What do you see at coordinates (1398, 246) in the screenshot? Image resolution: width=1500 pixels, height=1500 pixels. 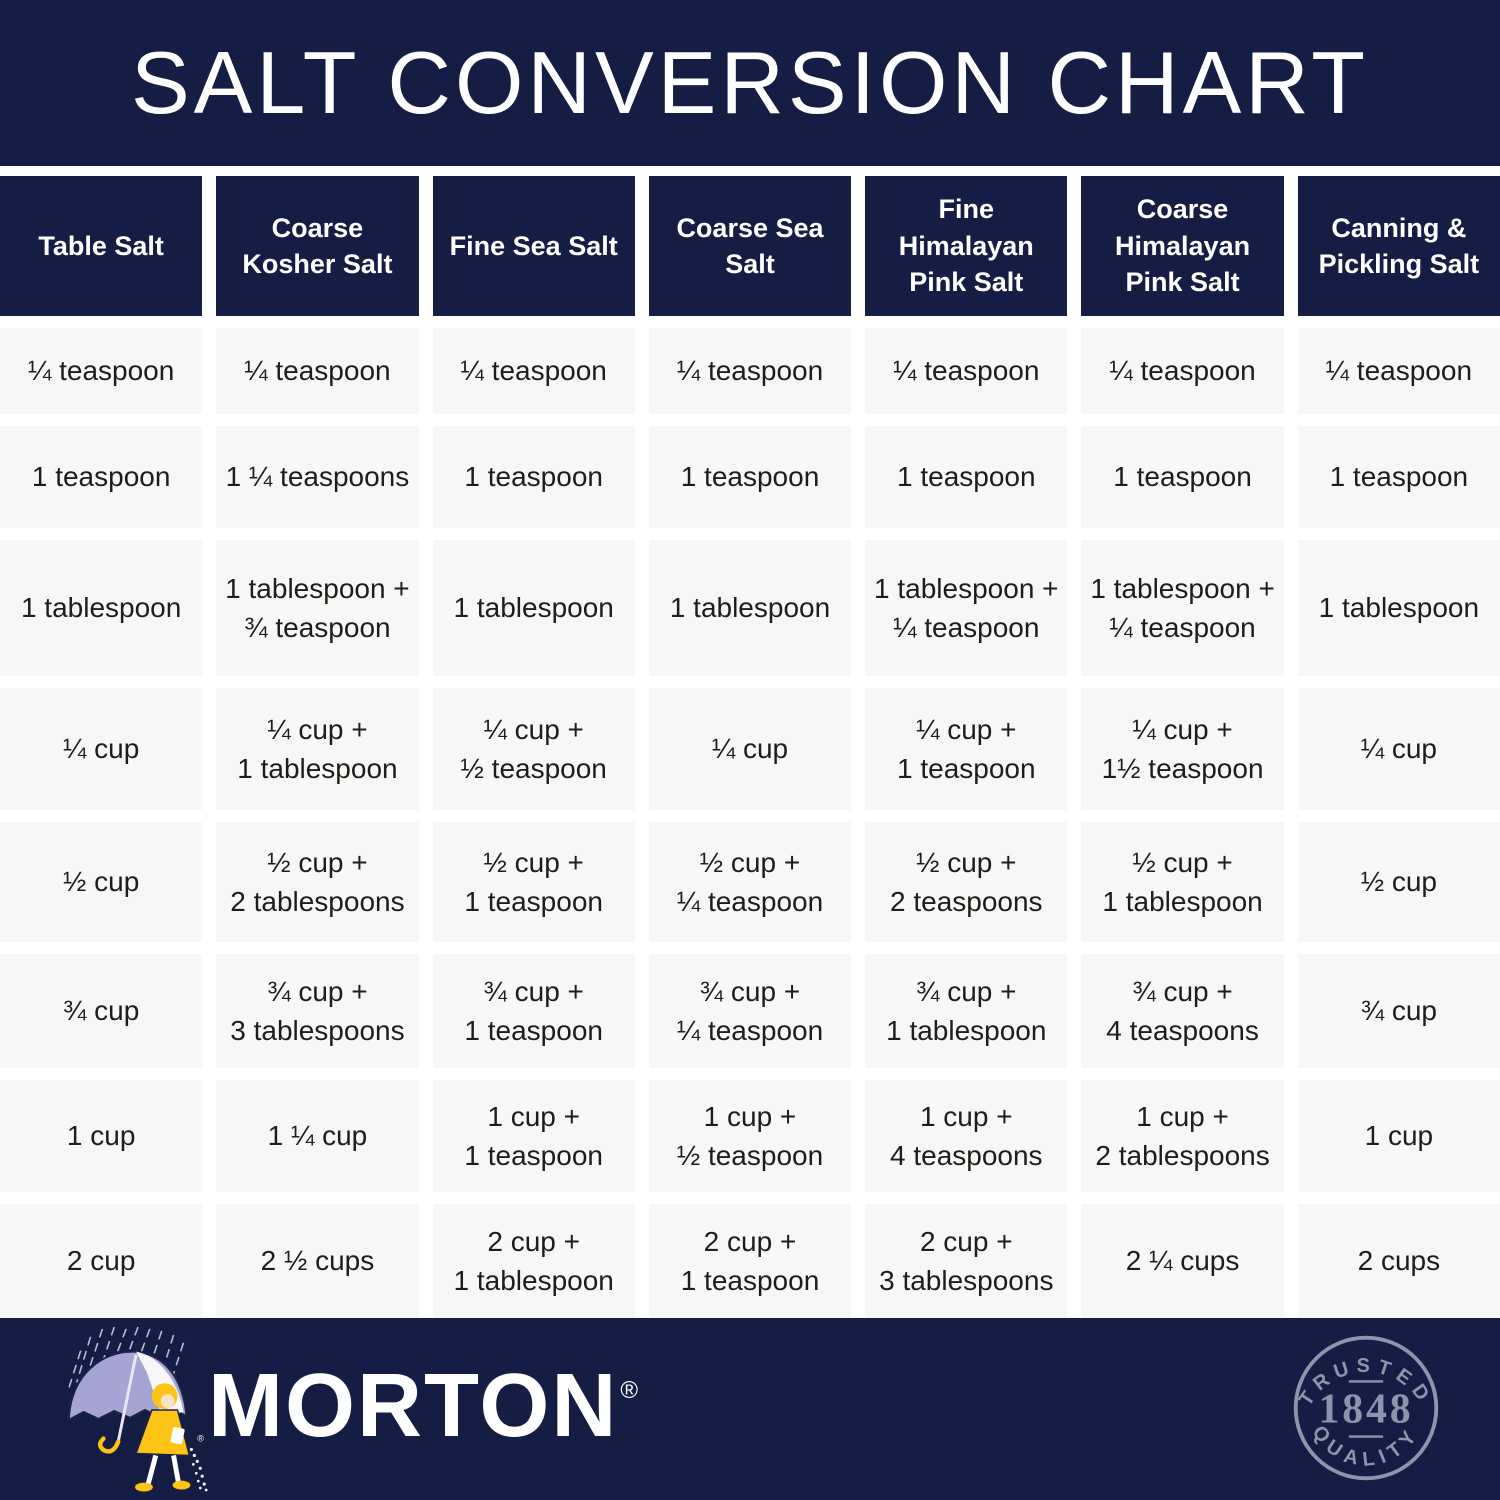 I see `column-header: Canning & Pickling Salt` at bounding box center [1398, 246].